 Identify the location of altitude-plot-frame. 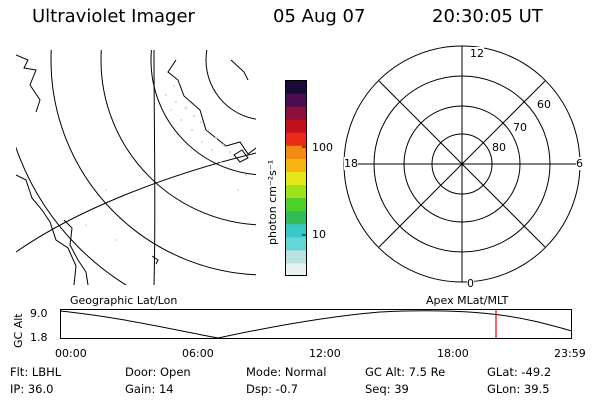
(316, 324).